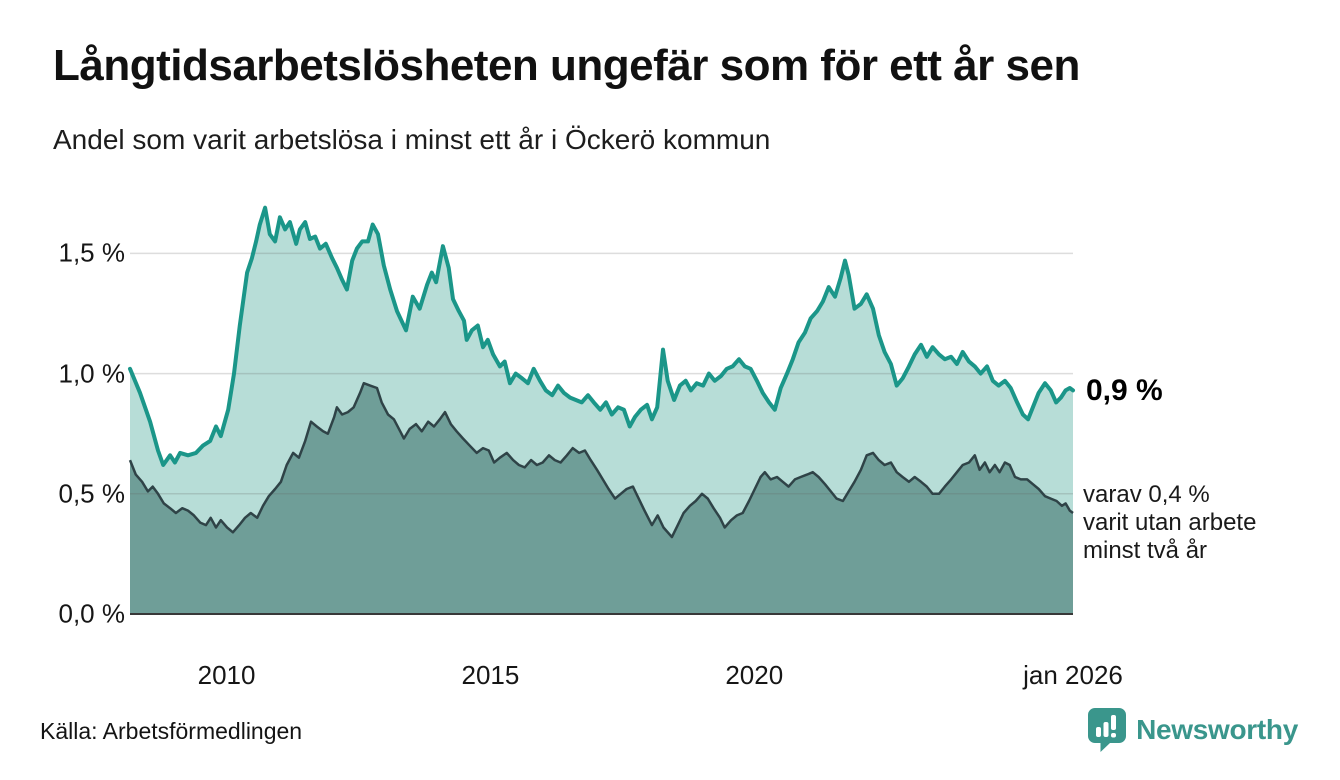  What do you see at coordinates (1145, 550) in the screenshot?
I see `note-line: minst två år` at bounding box center [1145, 550].